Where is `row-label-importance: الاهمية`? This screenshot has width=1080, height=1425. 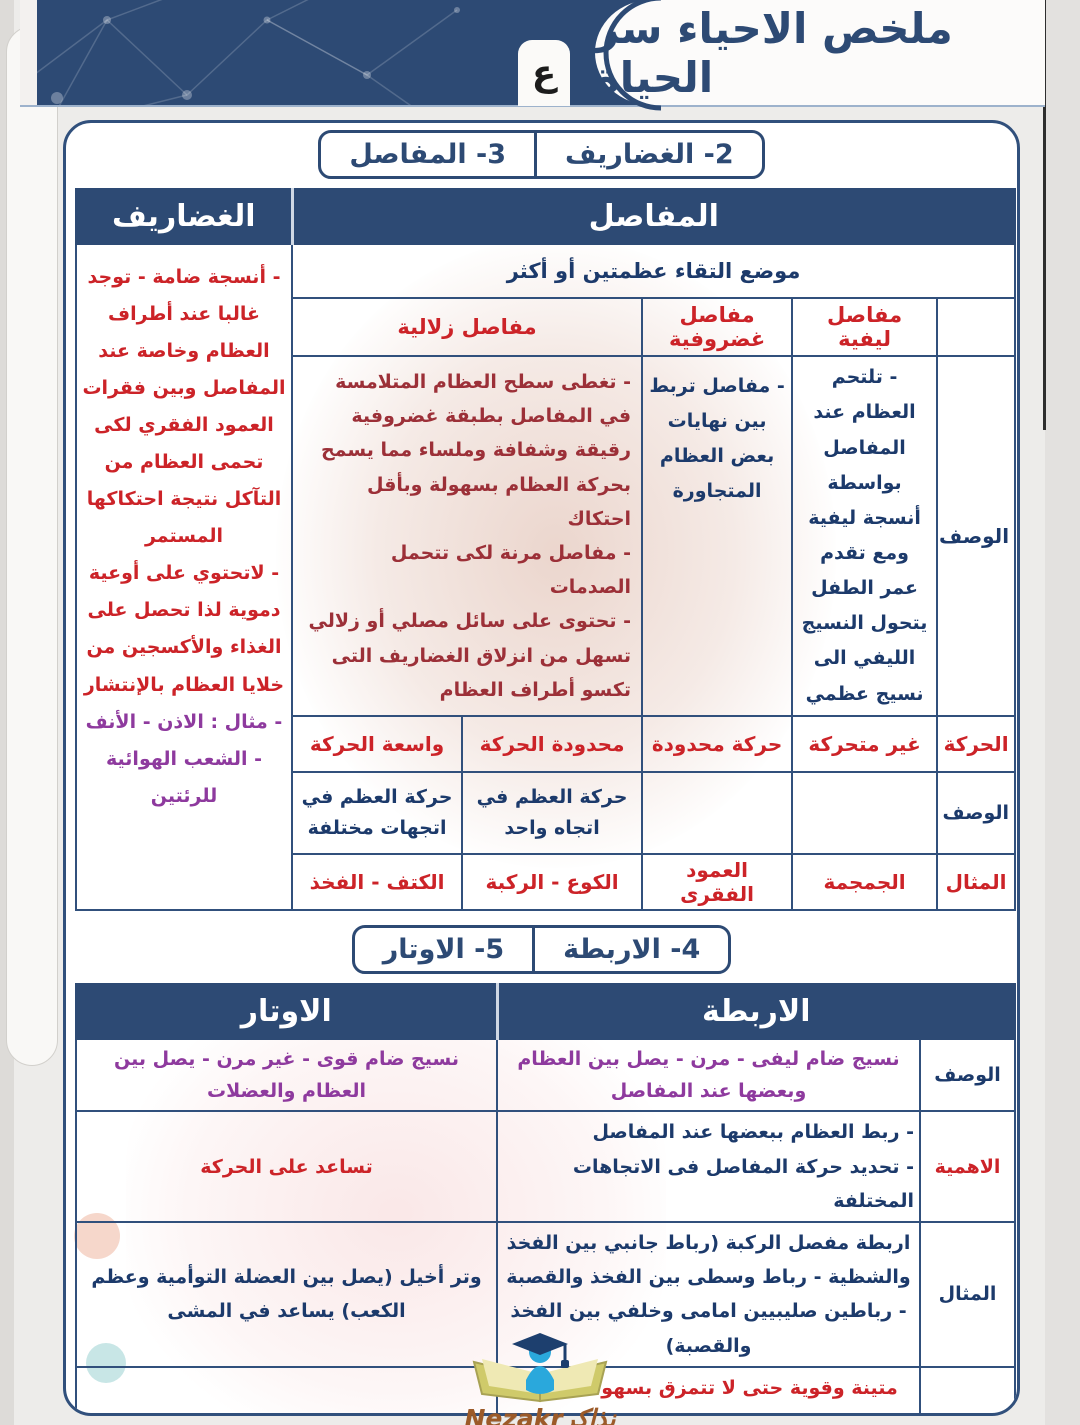 row-label-importance: الاهمية is located at coordinates (968, 1167).